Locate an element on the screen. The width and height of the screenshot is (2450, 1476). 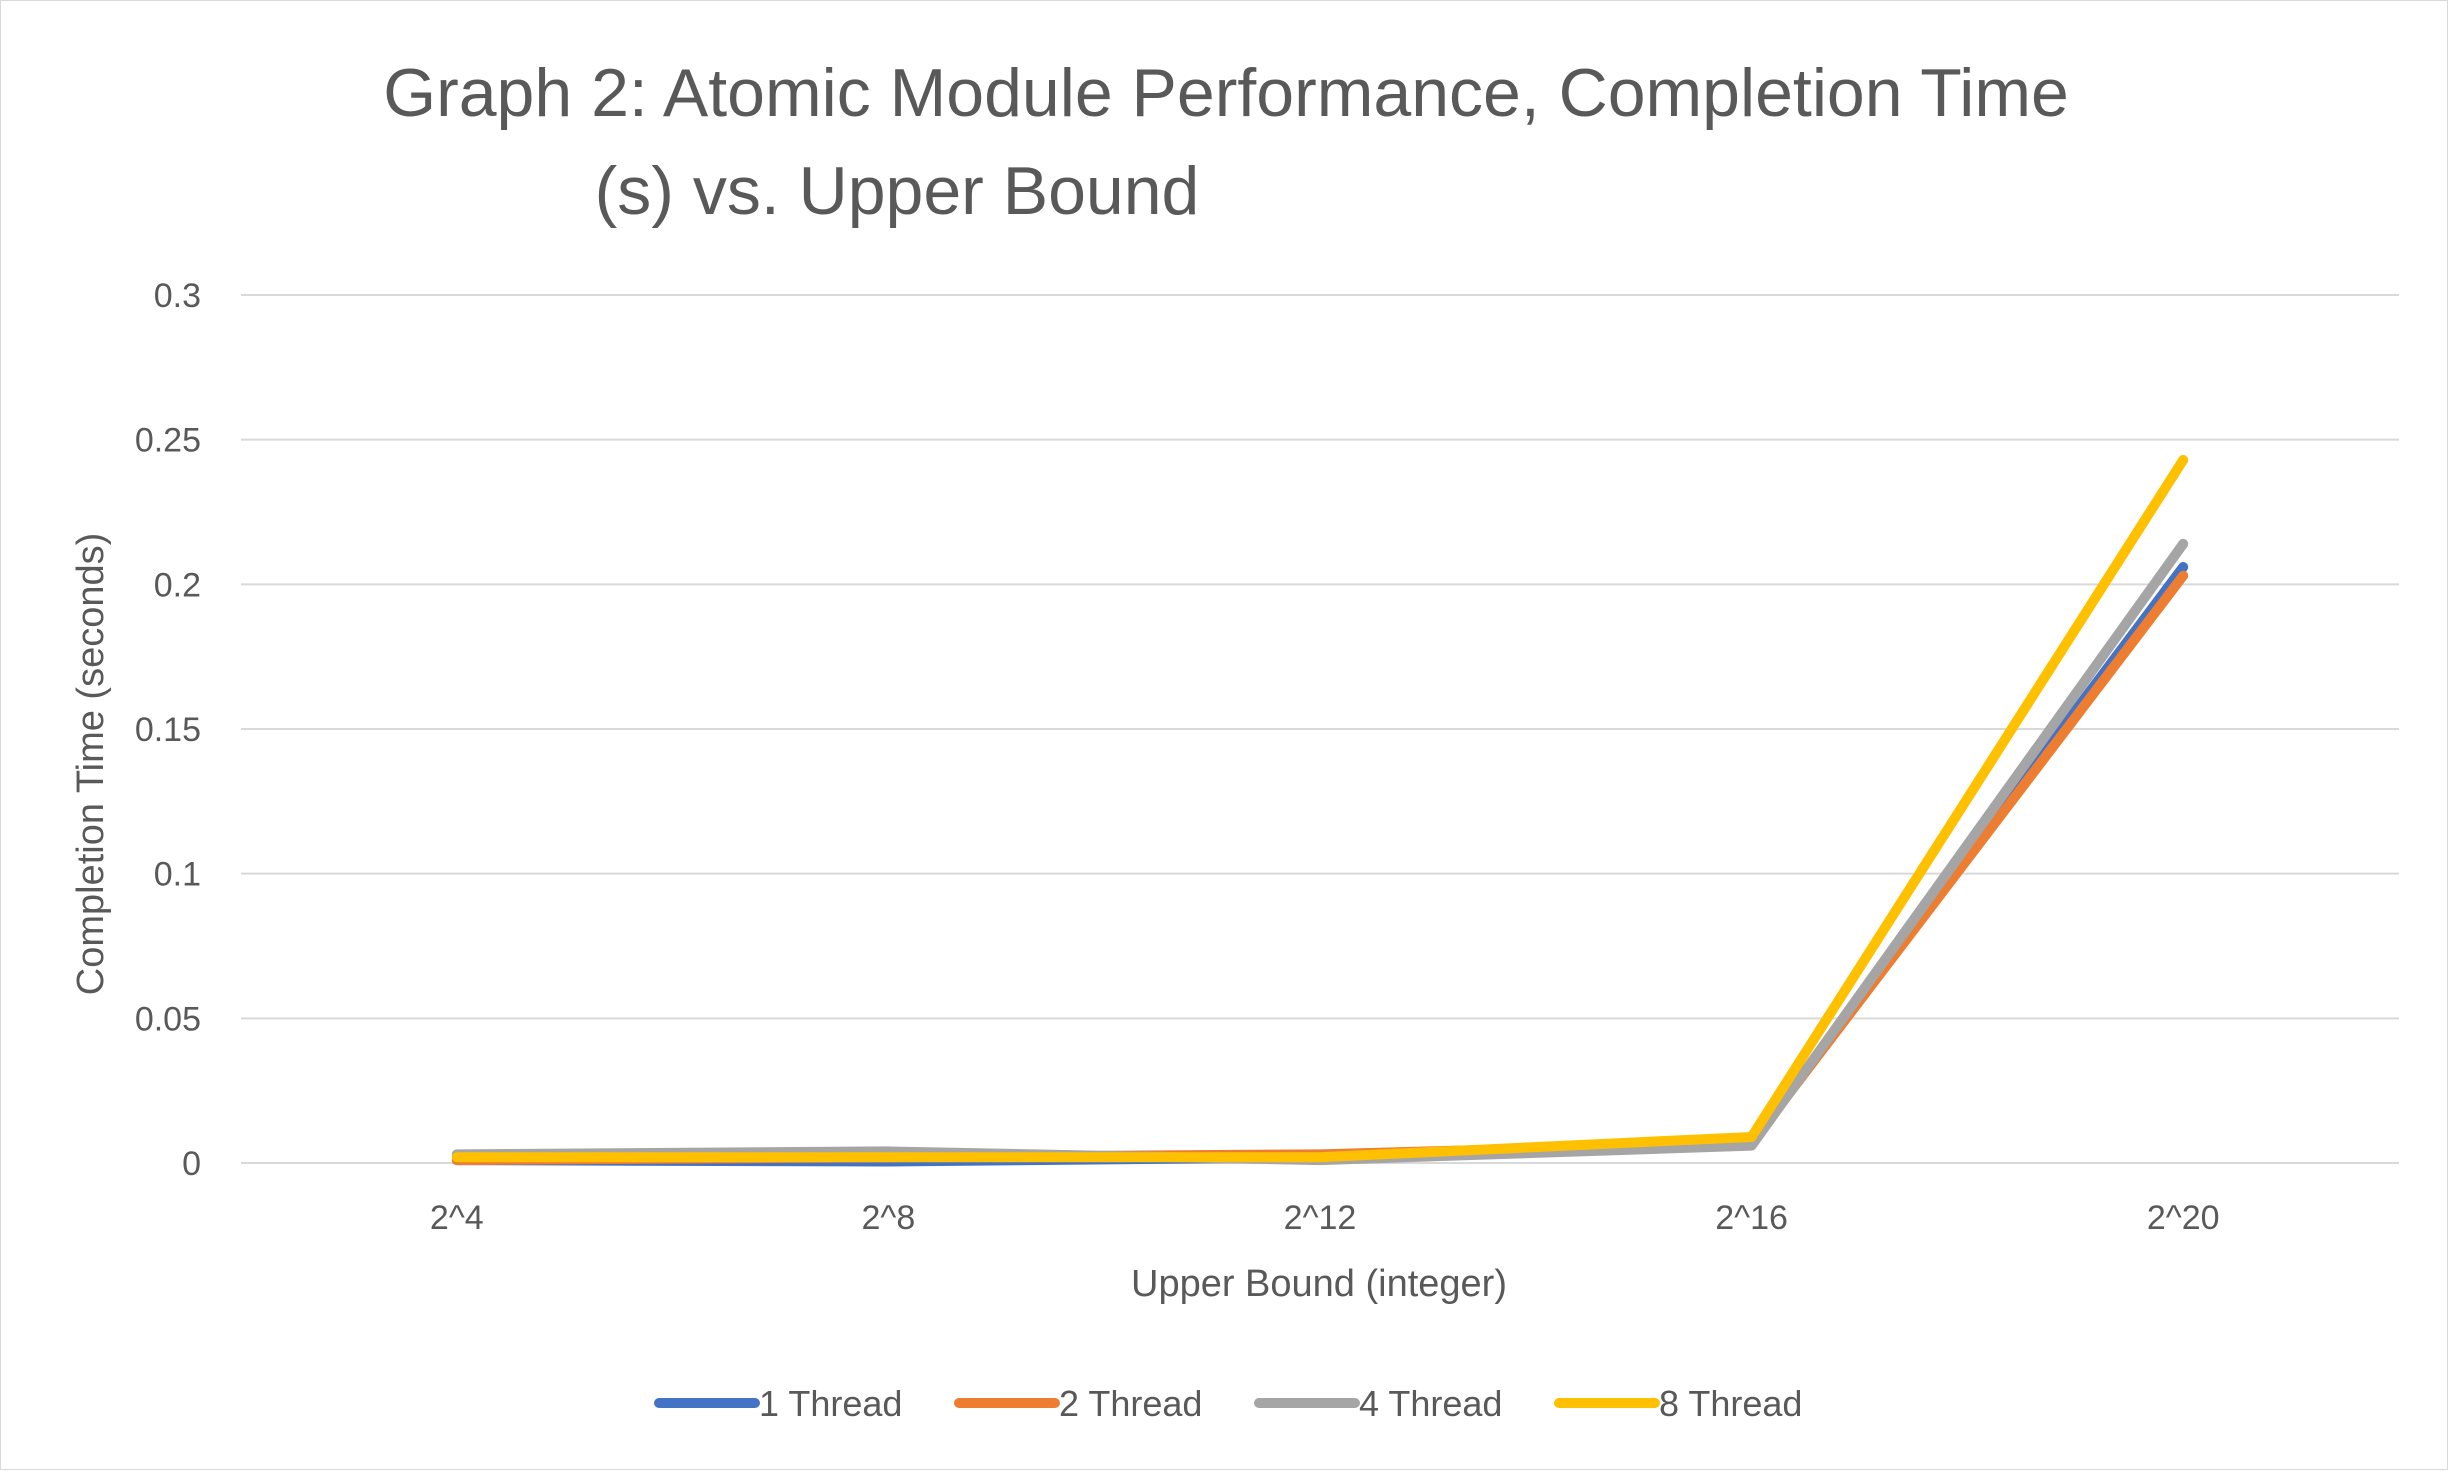
legend-item: 8 Thread is located at coordinates (1678, 1403).